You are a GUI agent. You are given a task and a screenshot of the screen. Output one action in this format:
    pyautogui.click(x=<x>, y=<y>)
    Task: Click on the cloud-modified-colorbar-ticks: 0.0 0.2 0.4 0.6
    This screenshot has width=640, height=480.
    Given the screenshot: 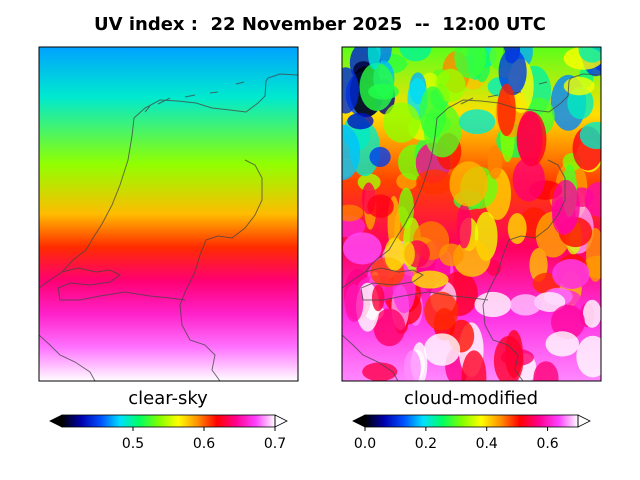 What is the action you would take?
    pyautogui.click(x=456, y=439)
    